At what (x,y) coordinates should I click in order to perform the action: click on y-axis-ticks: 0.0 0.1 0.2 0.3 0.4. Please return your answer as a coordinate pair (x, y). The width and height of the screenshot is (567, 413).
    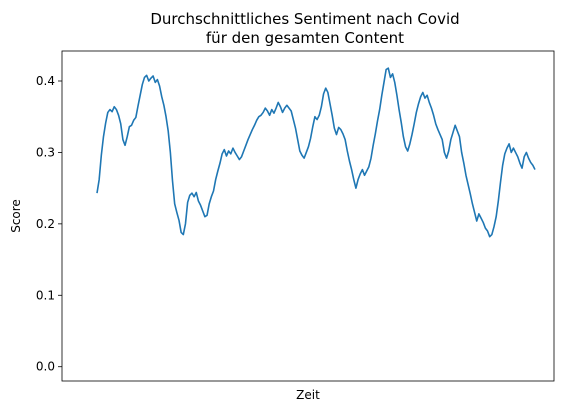
    Looking at the image, I should click on (49, 224).